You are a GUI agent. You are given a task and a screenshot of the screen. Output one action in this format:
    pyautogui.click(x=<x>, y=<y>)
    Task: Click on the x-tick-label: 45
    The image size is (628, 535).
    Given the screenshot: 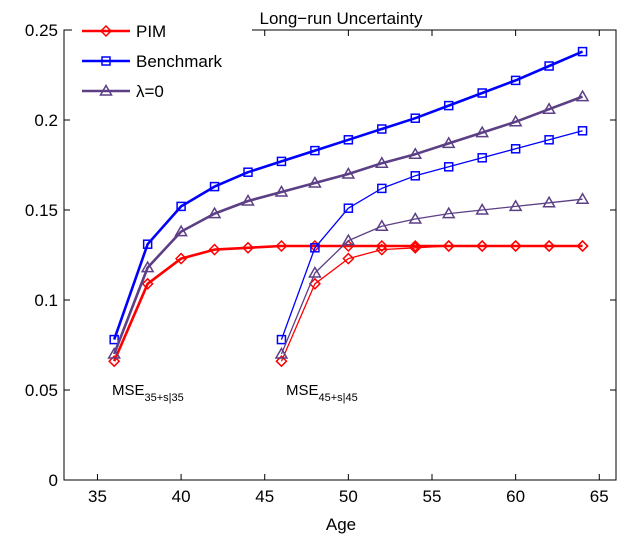 What is the action you would take?
    pyautogui.click(x=264, y=496)
    